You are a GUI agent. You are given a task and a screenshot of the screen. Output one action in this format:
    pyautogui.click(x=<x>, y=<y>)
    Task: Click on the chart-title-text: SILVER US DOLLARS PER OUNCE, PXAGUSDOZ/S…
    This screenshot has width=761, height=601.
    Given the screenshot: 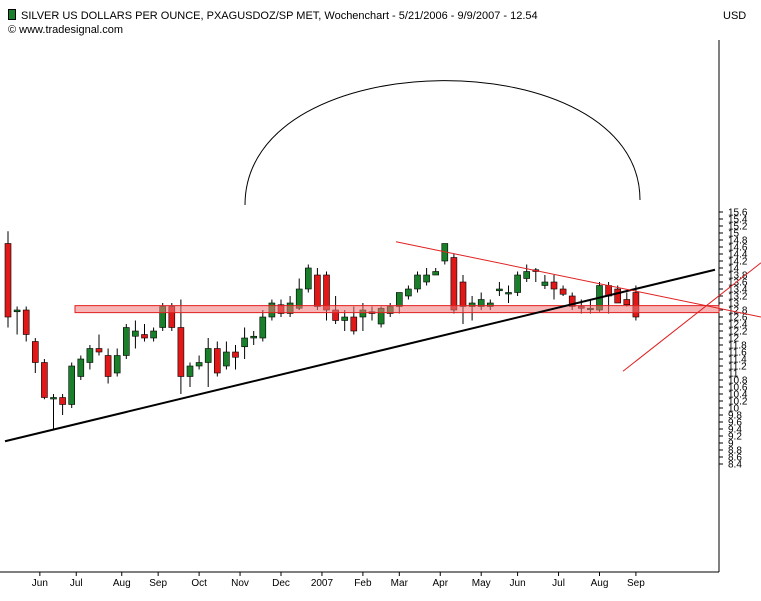 What is the action you would take?
    pyautogui.click(x=279, y=16)
    